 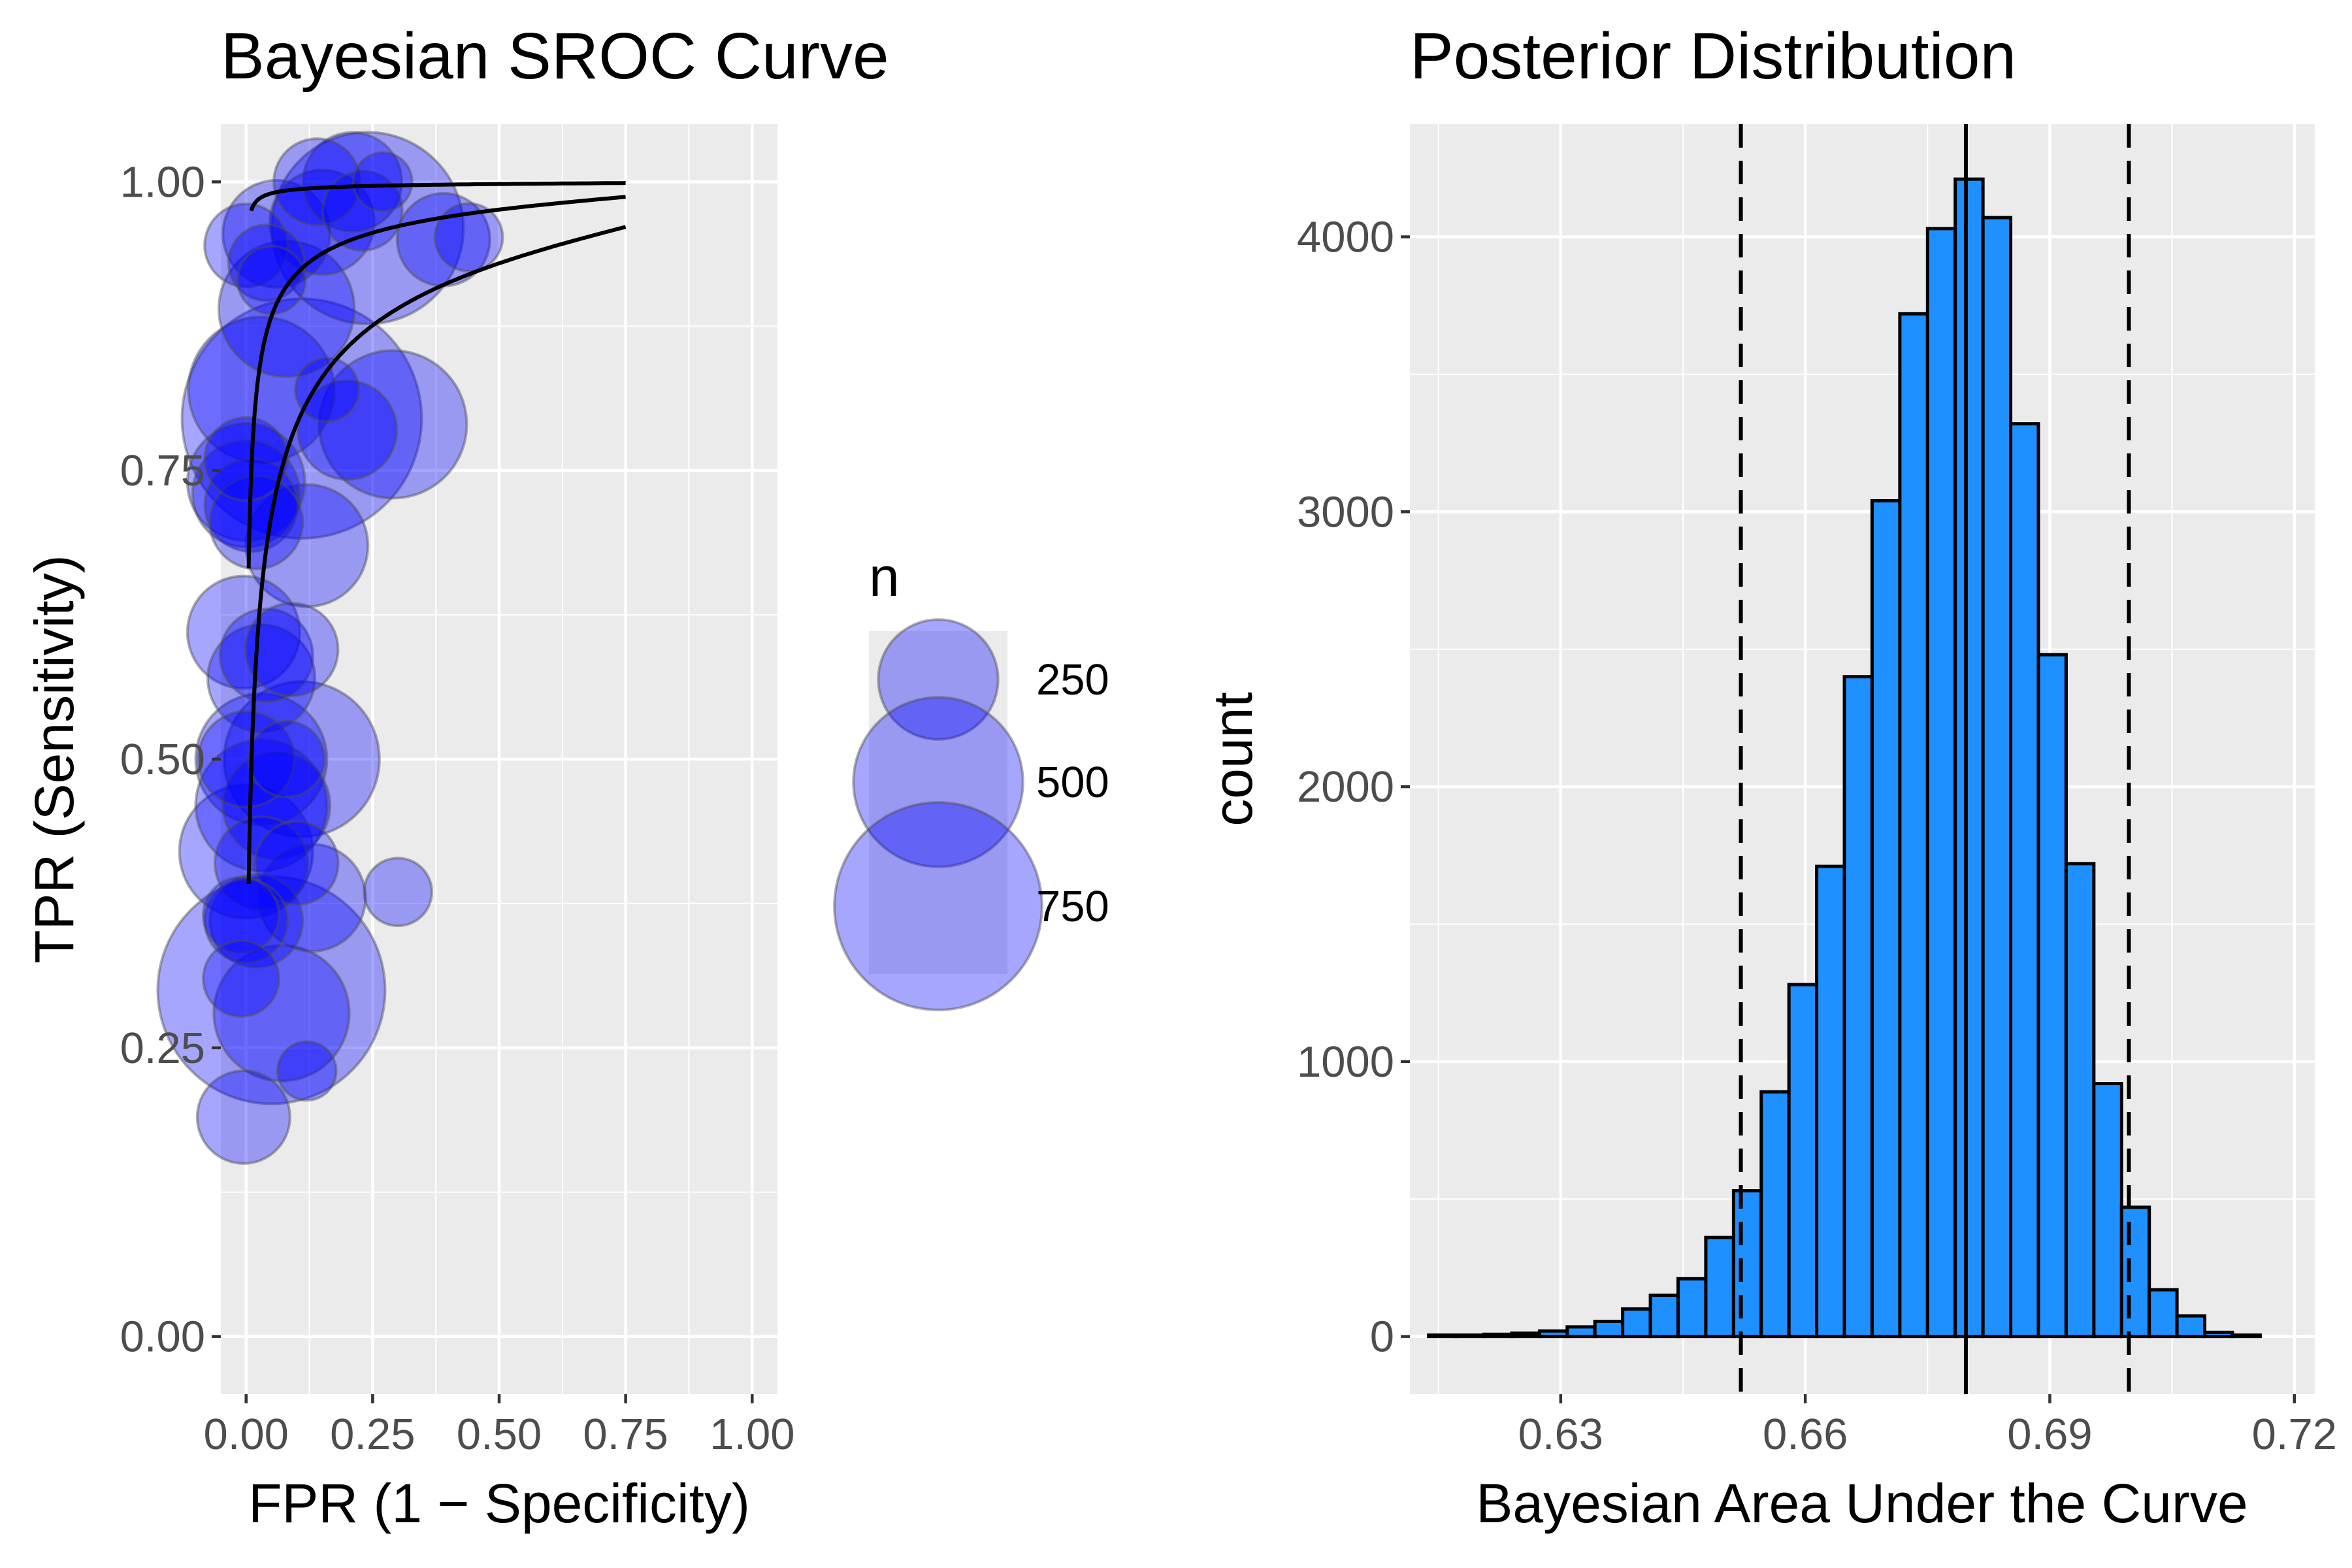 I want to click on size-legend: n 250 500 750, so click(x=971, y=778).